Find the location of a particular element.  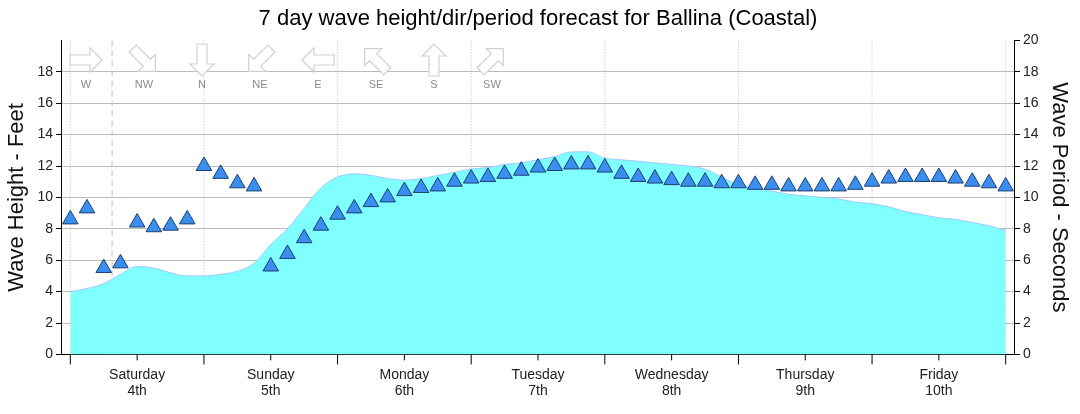

y2-tick-label: 16 is located at coordinates (1031, 102).